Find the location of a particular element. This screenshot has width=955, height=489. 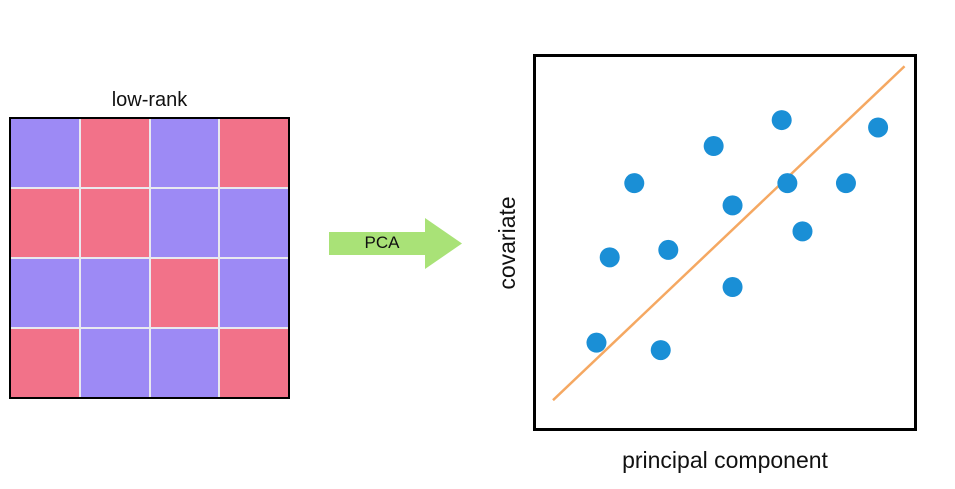

matrix-title: low-rank is located at coordinates (149, 100).